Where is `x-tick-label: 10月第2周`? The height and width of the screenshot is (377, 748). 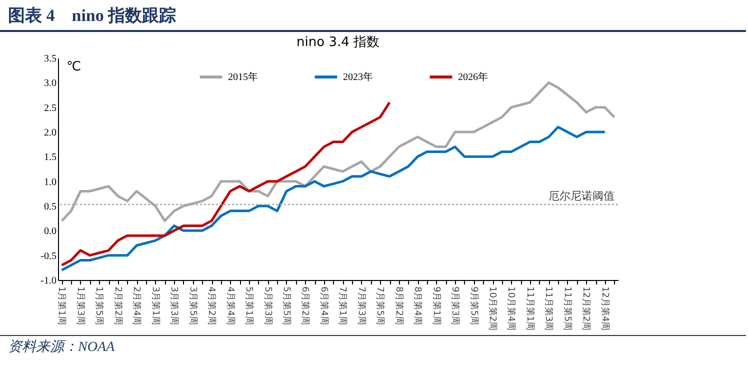
x-tick-label: 10月第2周 is located at coordinates (492, 308).